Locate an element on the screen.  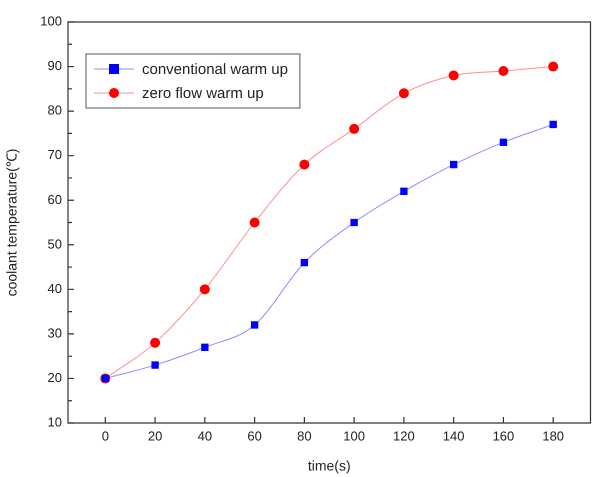
legend-label: conventional warm up is located at coordinates (215, 69).